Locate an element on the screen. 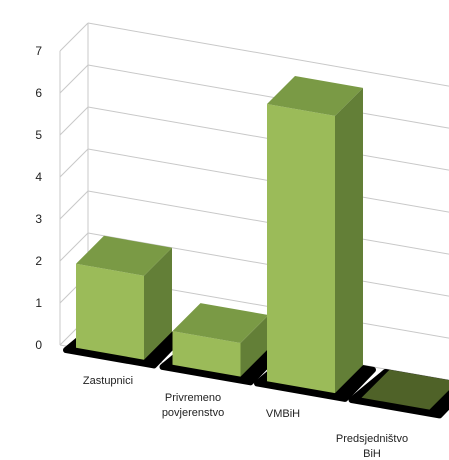 The image size is (449, 460). x-tick-label: VMBiH is located at coordinates (283, 414).